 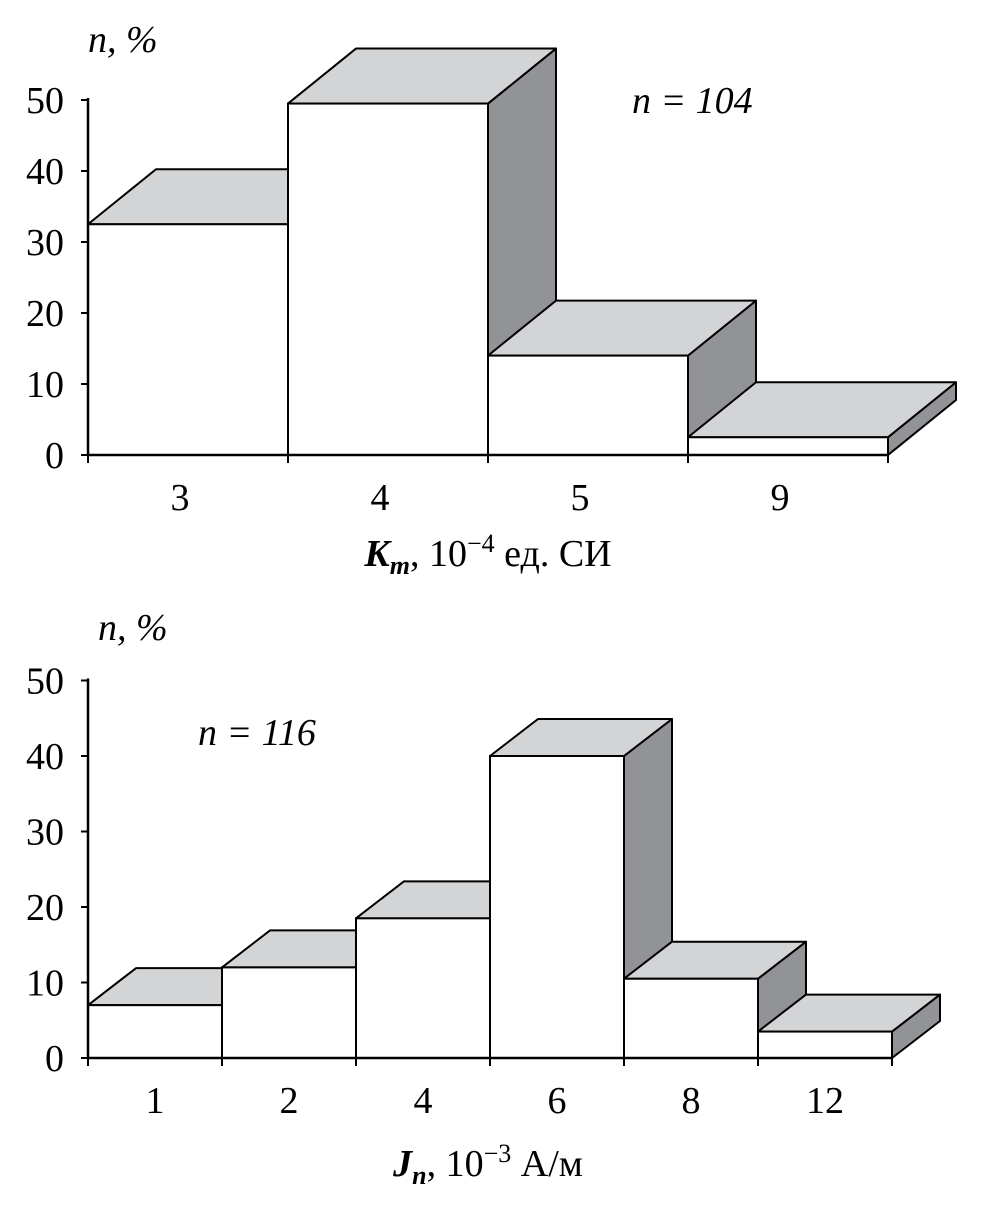 I want to click on x-tick-label: 2, so click(x=289, y=1101).